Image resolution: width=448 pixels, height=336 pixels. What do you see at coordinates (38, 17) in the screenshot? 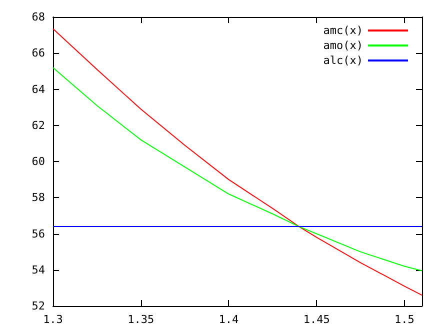
I see `y-tick-label: 68` at bounding box center [38, 17].